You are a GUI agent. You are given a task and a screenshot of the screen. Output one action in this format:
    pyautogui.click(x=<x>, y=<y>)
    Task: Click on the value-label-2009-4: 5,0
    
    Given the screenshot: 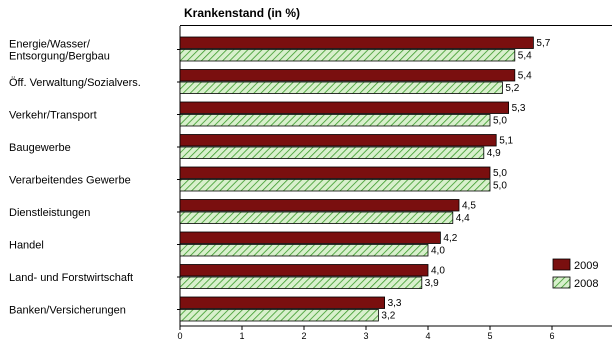 What is the action you would take?
    pyautogui.click(x=500, y=173)
    